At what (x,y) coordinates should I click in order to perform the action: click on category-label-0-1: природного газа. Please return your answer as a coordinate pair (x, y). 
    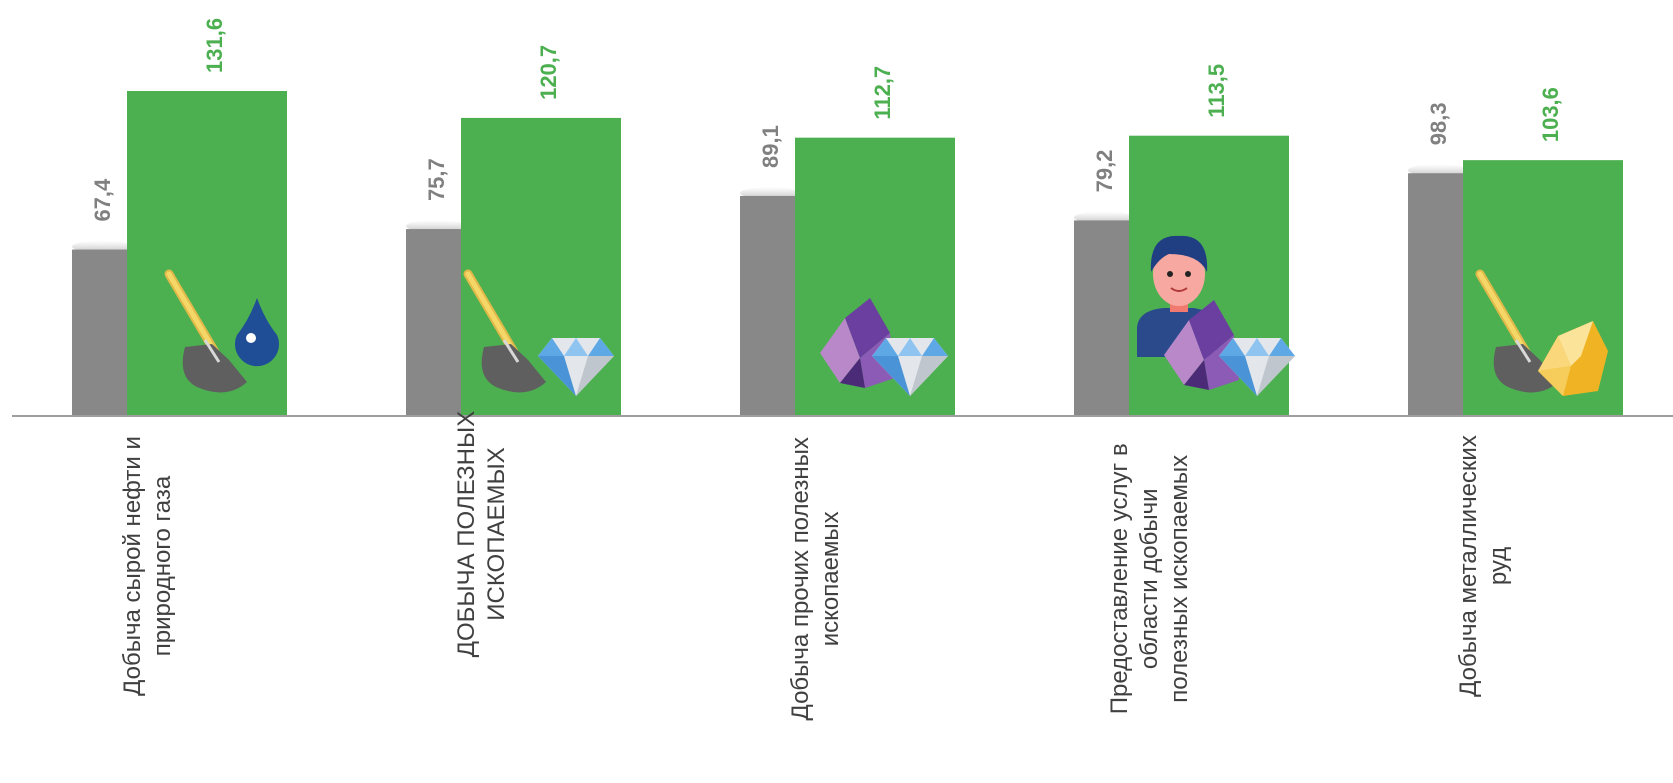
    Looking at the image, I should click on (162, 565).